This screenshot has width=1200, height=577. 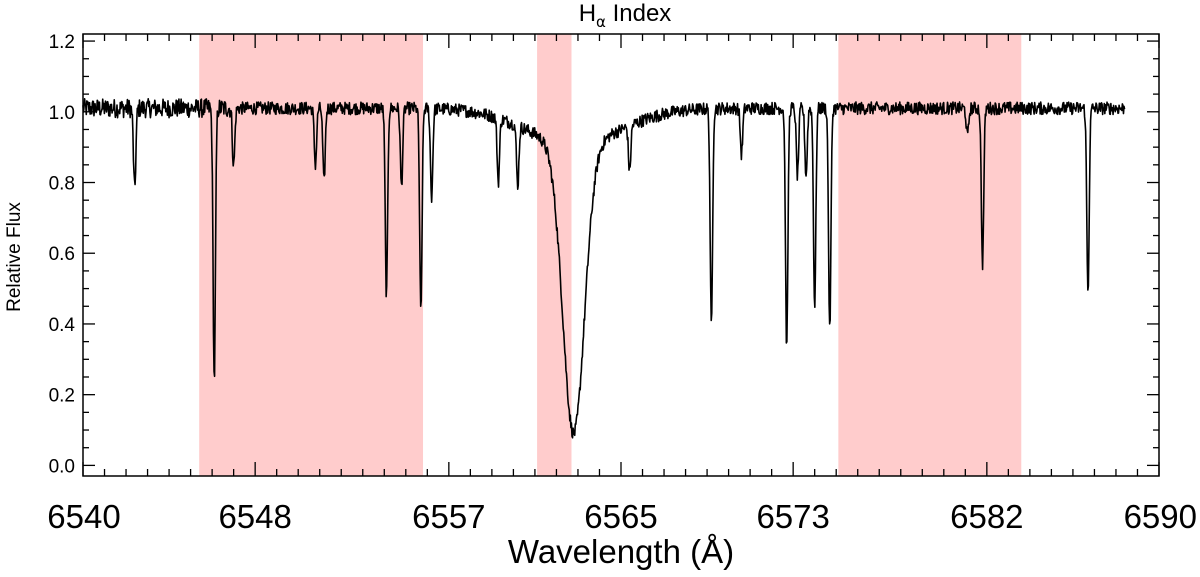 I want to click on y-tick-label: 1.2, so click(x=62, y=42).